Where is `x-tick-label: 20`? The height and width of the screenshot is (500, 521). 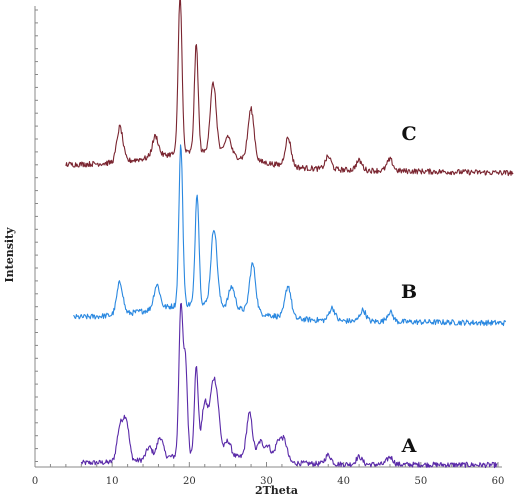 x-tick-label: 20 is located at coordinates (189, 481).